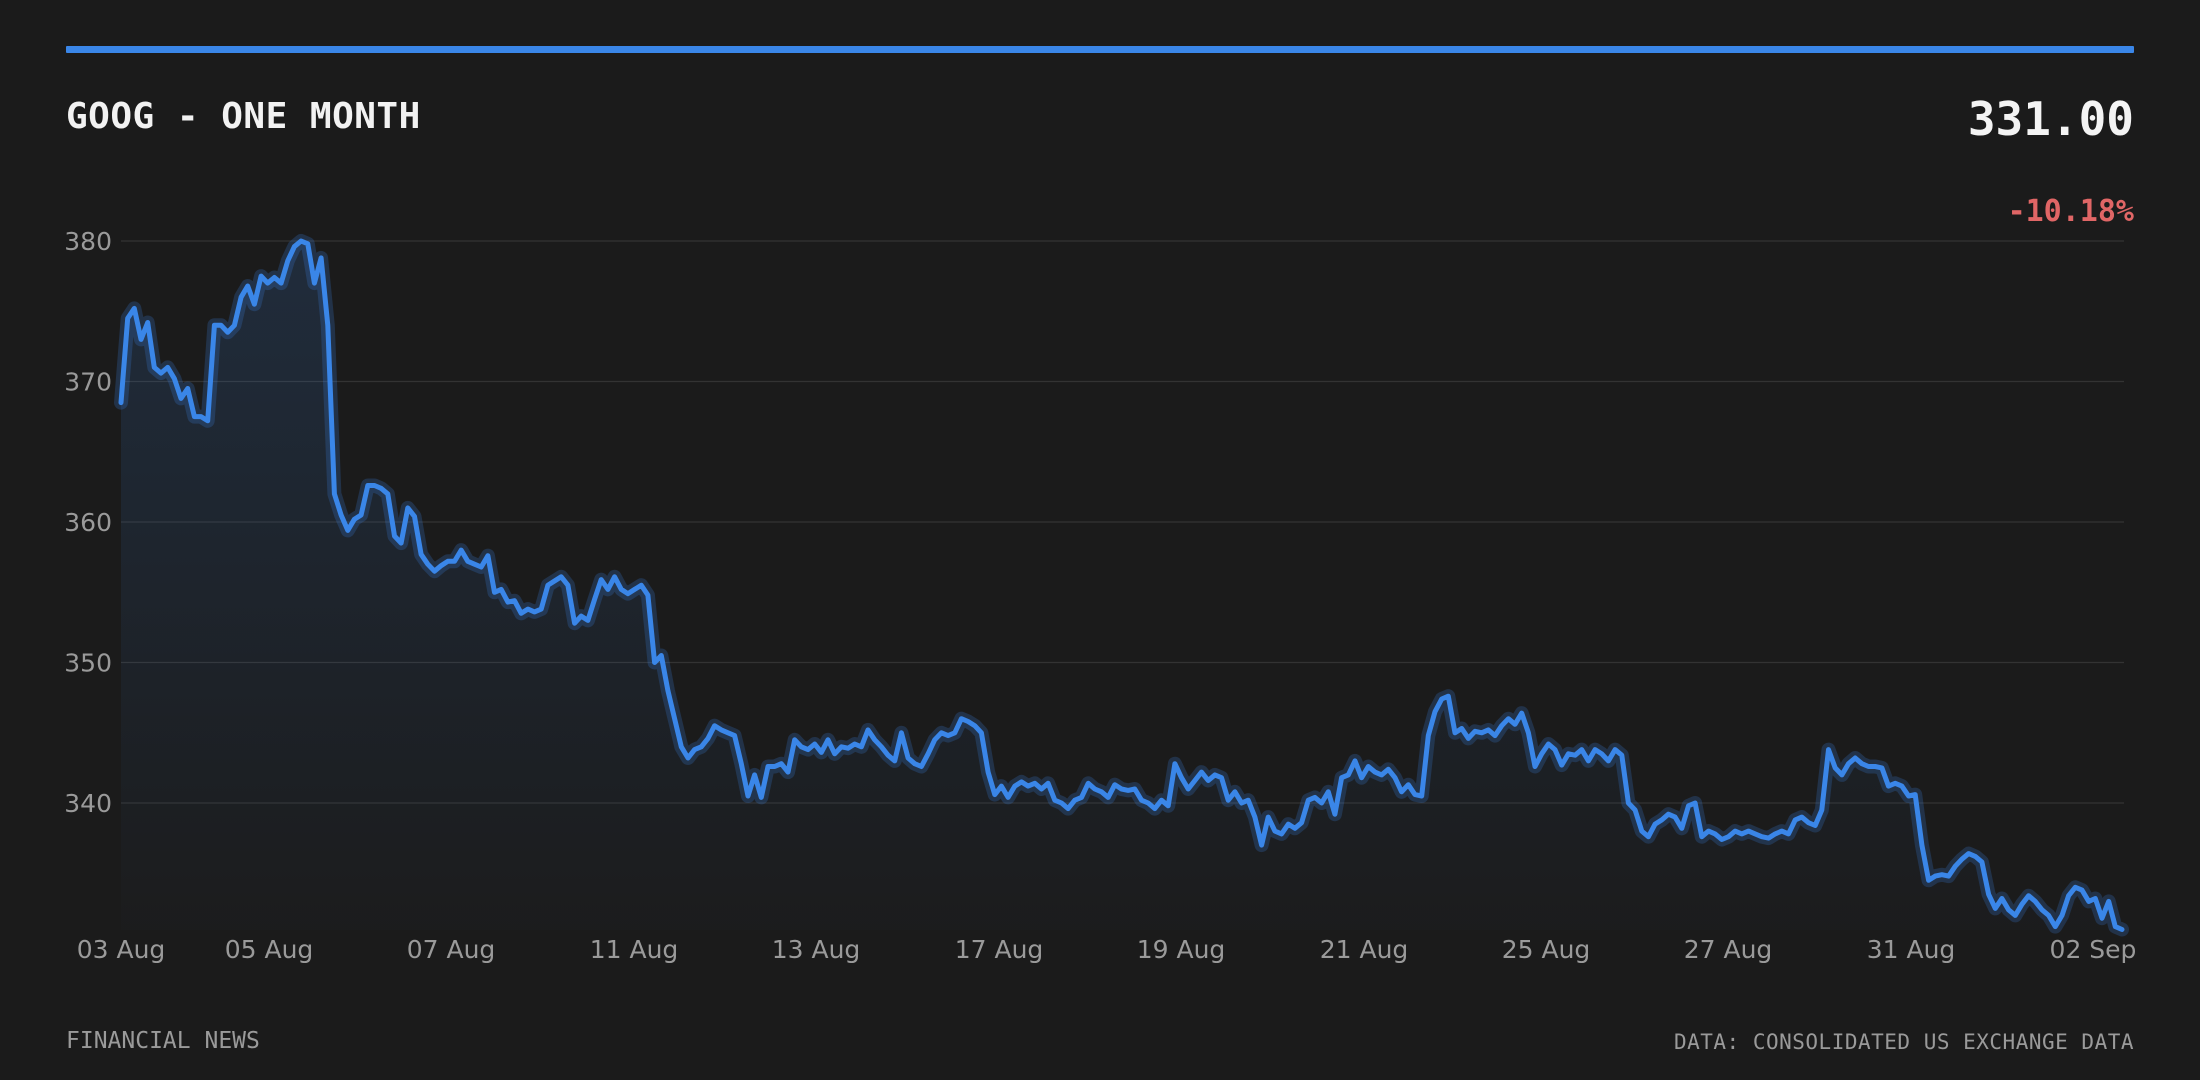 The width and height of the screenshot is (2200, 1080). What do you see at coordinates (1546, 949) in the screenshot?
I see `x-tick-label: 25 Aug` at bounding box center [1546, 949].